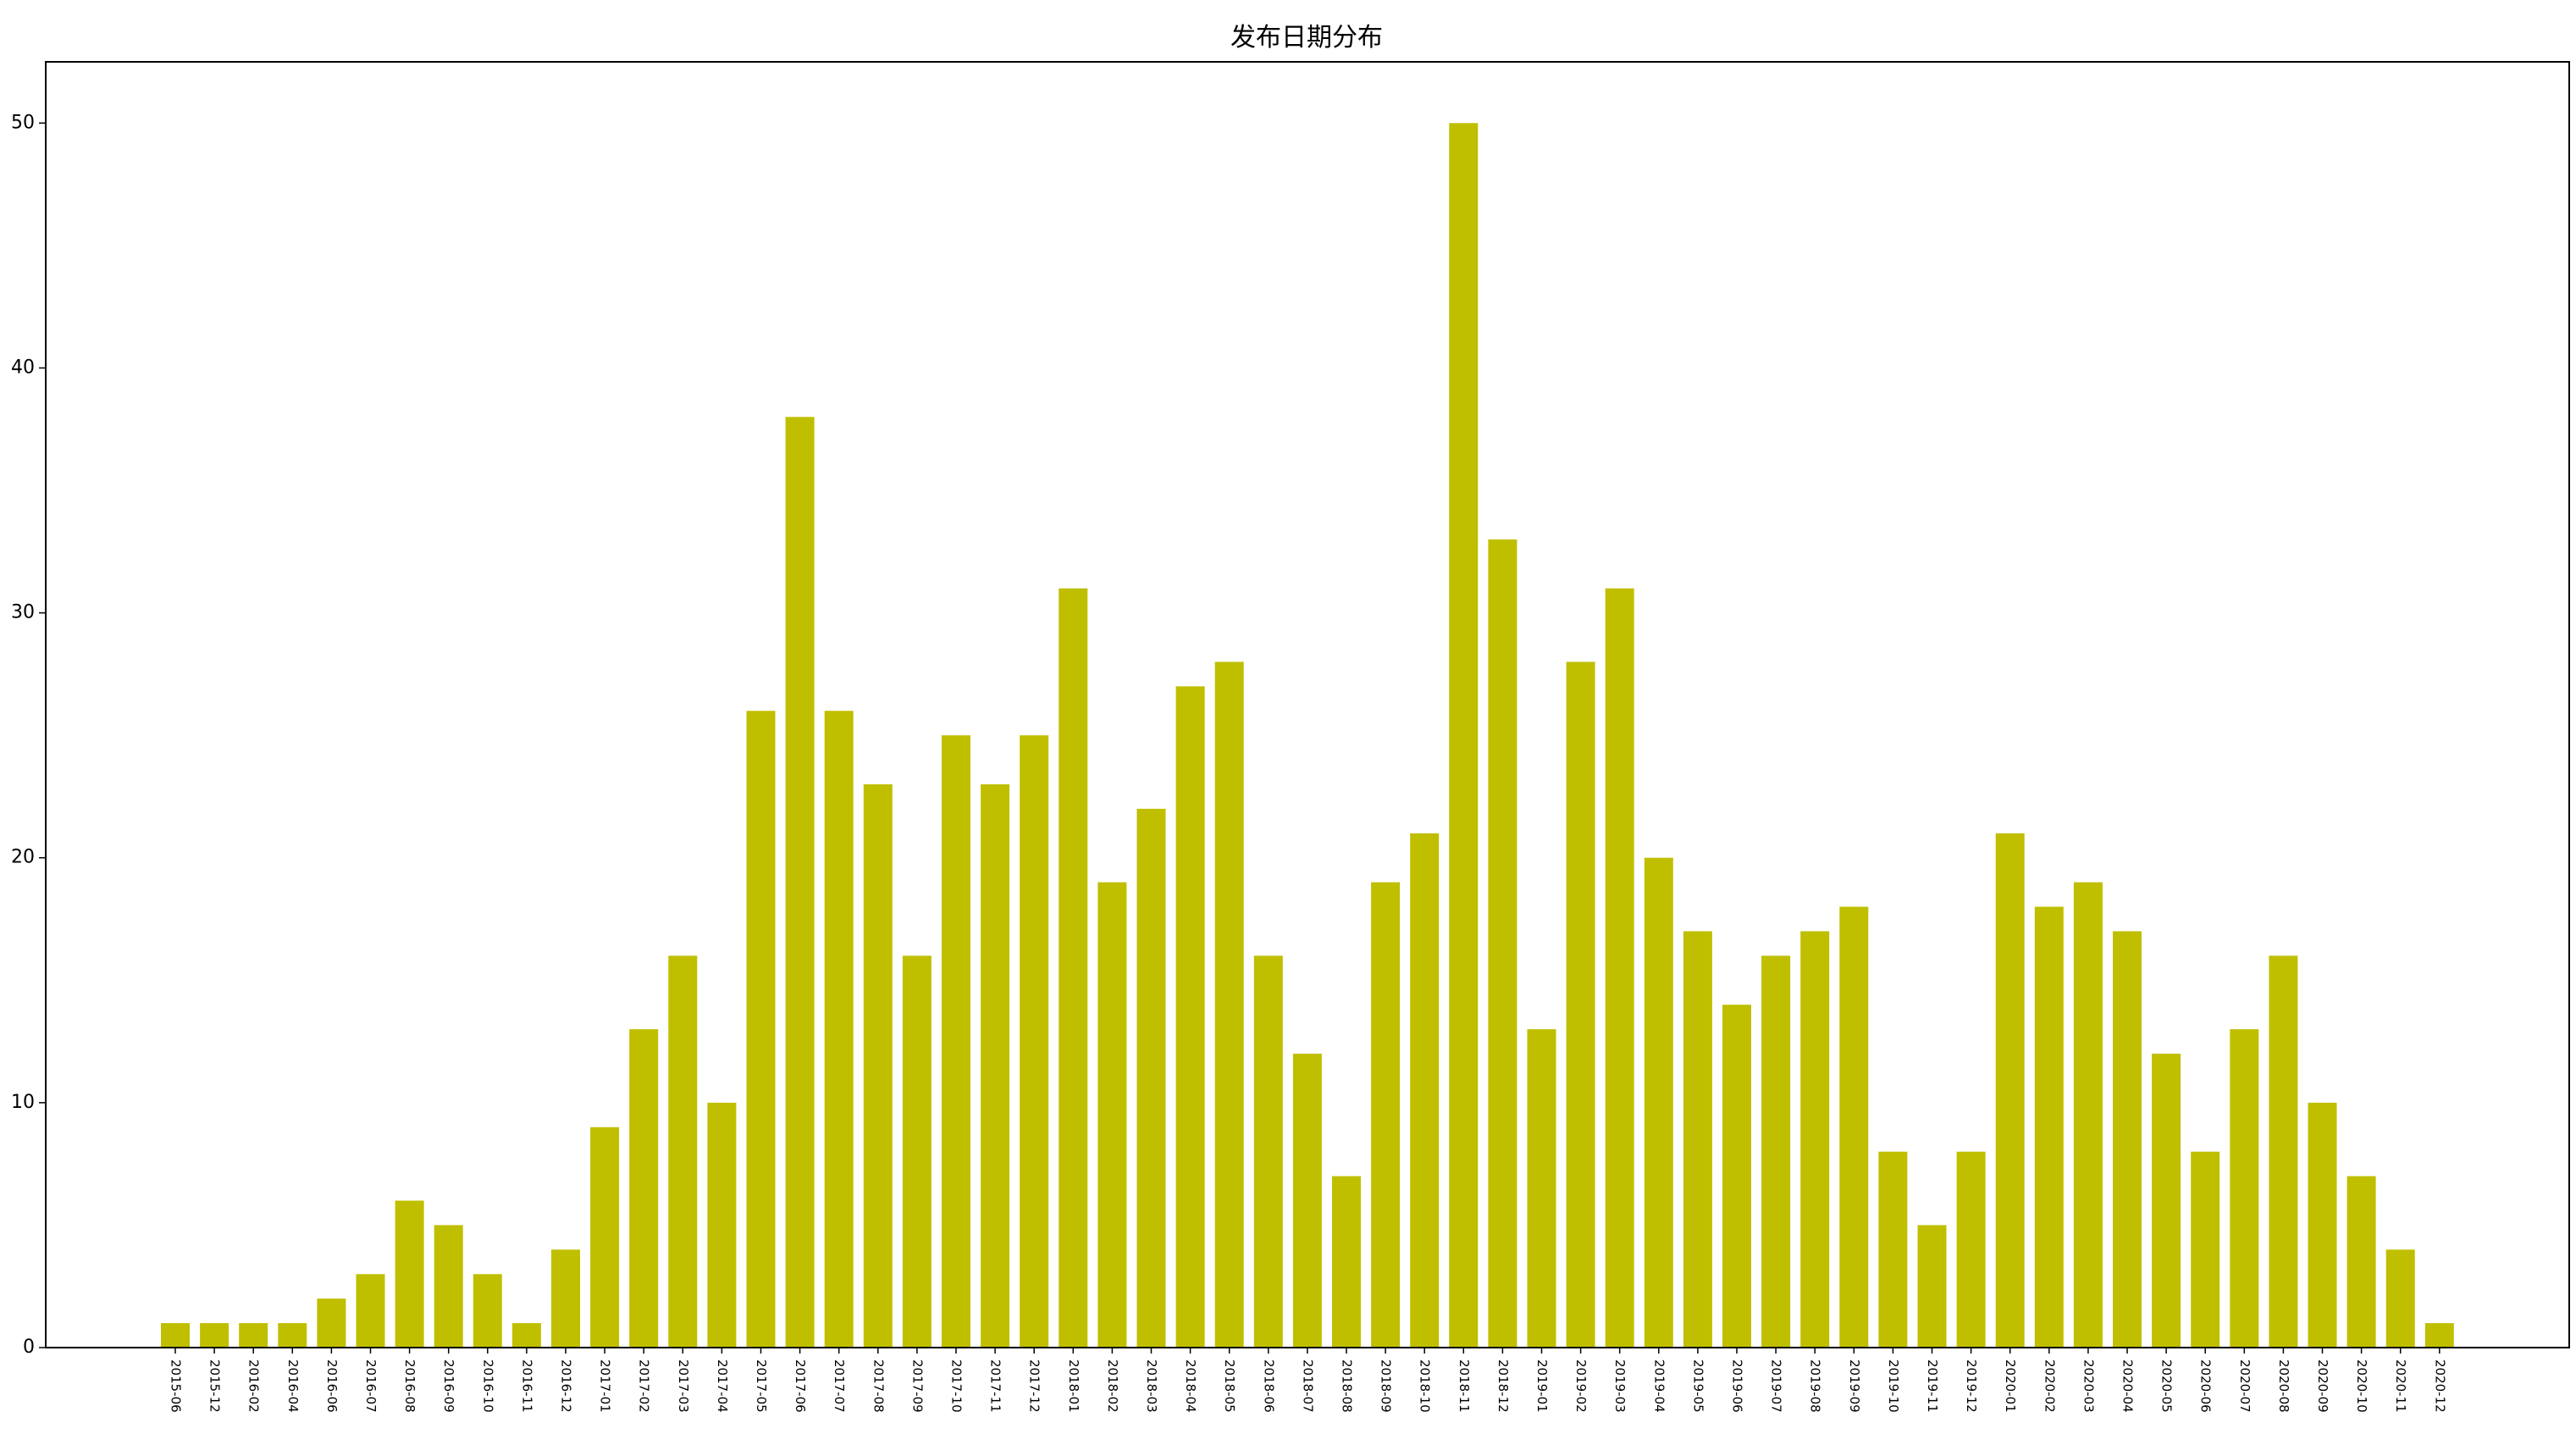 This screenshot has width=2576, height=1445. Describe the element at coordinates (23, 368) in the screenshot. I see `y-tick-label: 40` at that location.